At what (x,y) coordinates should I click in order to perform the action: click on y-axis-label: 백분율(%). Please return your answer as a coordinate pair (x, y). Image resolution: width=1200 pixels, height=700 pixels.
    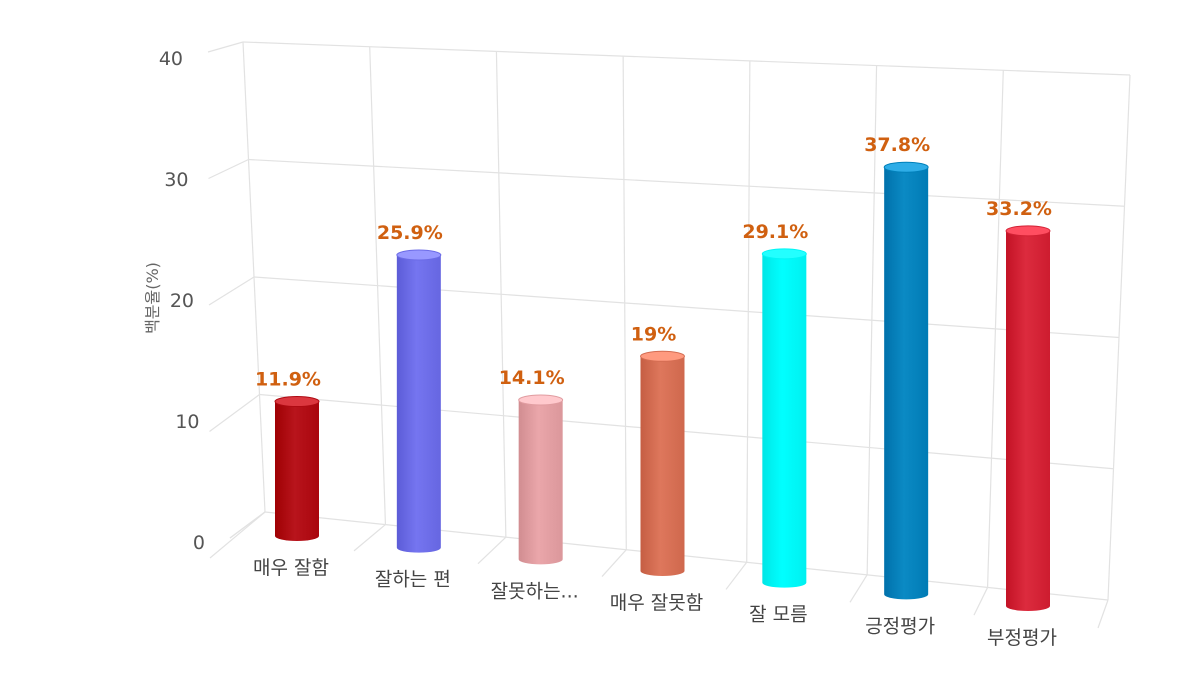
    Looking at the image, I should click on (152, 298).